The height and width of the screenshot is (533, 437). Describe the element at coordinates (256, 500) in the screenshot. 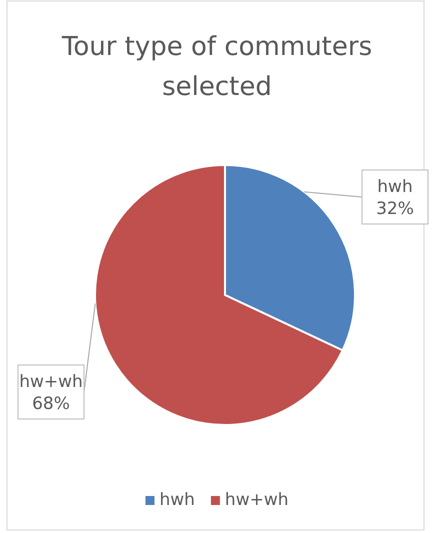

I see `legend-label: hw+wh` at that location.